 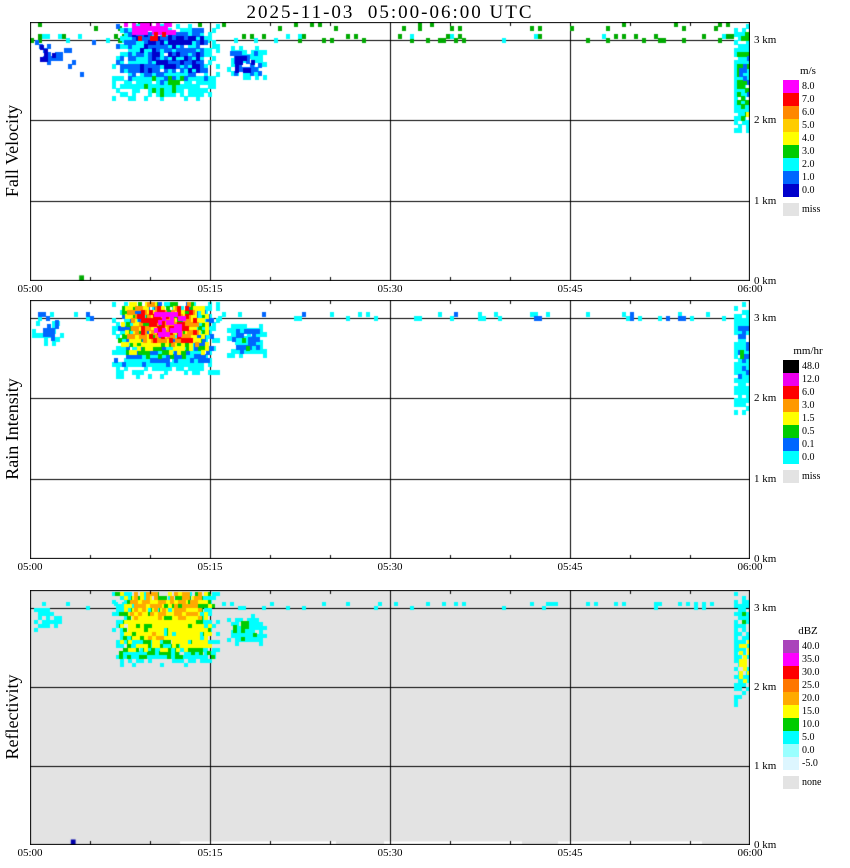 What do you see at coordinates (12, 717) in the screenshot?
I see `ylabel-reflectivity: Reflectivity` at bounding box center [12, 717].